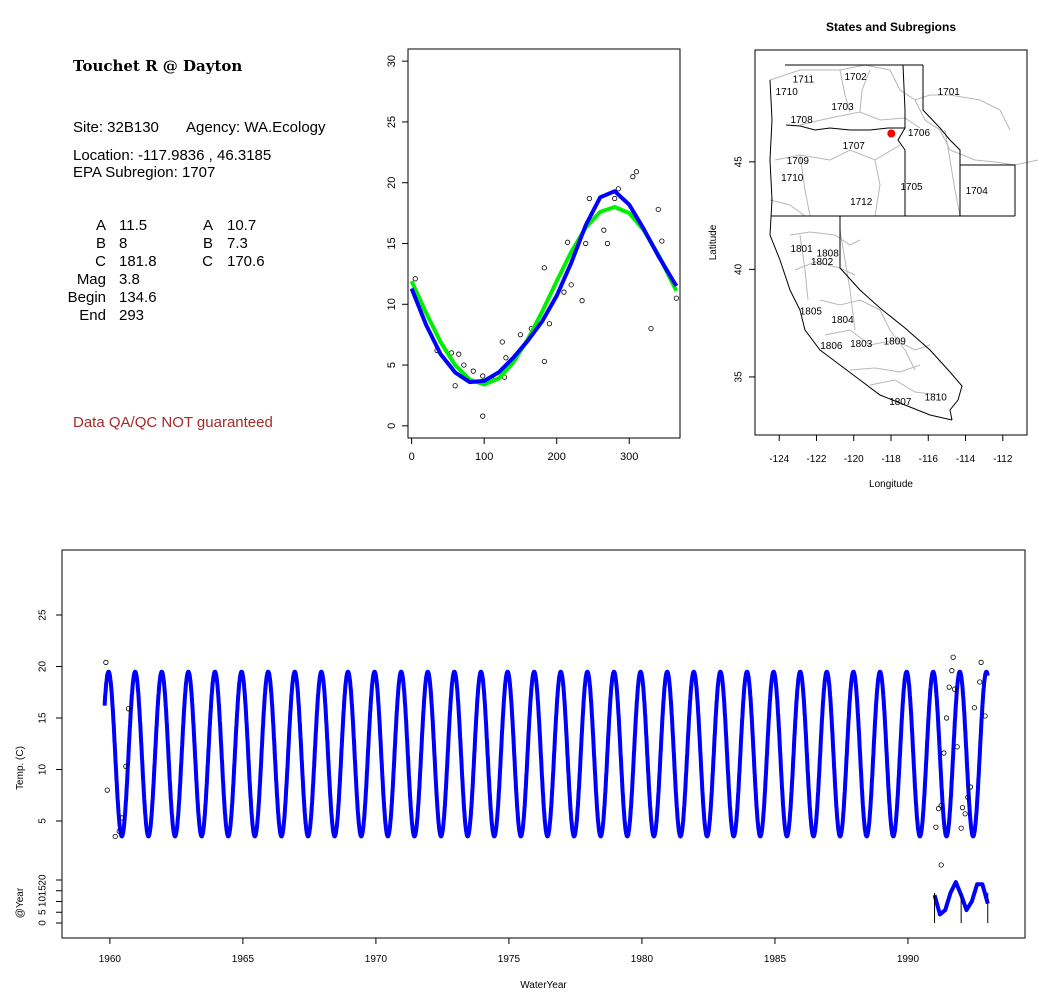  I want to click on x-axis-label: Longitude, so click(891, 484).